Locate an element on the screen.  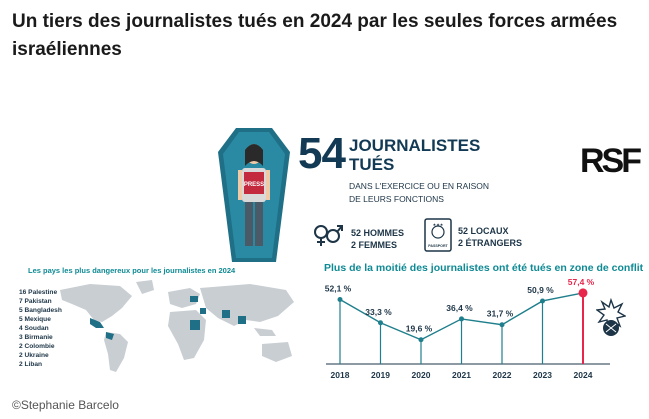
photo-credit: ©Stephanie Barcelo is located at coordinates (65, 405).